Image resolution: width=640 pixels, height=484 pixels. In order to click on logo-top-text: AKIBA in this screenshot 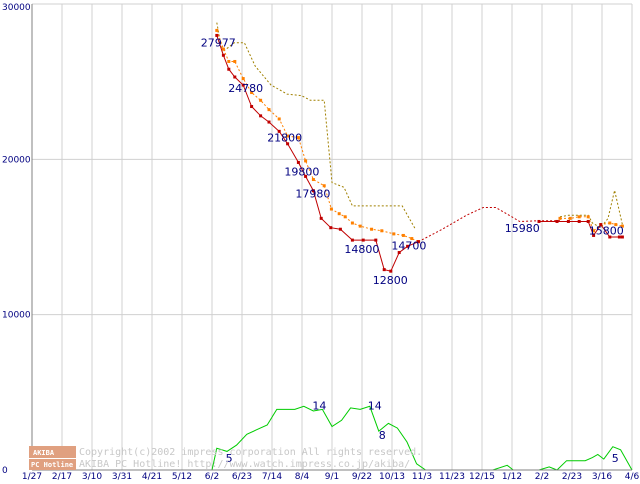, I will do `click(44, 453)`.